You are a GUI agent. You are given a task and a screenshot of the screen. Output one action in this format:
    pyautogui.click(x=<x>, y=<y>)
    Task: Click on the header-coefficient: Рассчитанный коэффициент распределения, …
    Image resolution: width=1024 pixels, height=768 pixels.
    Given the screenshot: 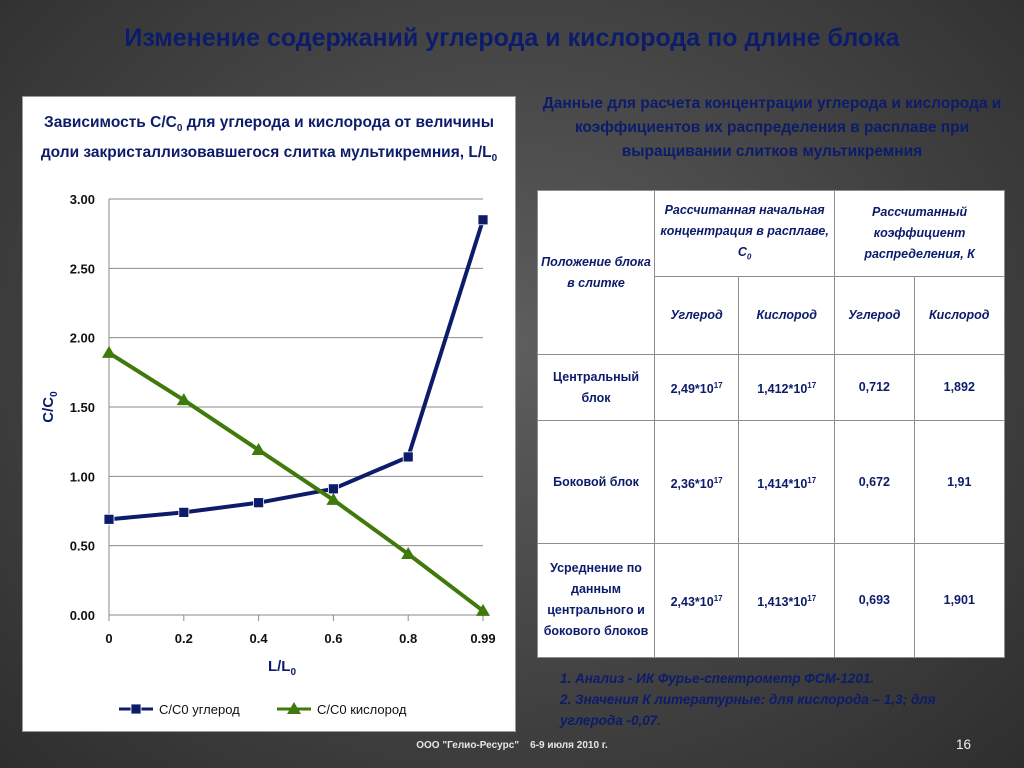 What is the action you would take?
    pyautogui.click(x=919, y=233)
    